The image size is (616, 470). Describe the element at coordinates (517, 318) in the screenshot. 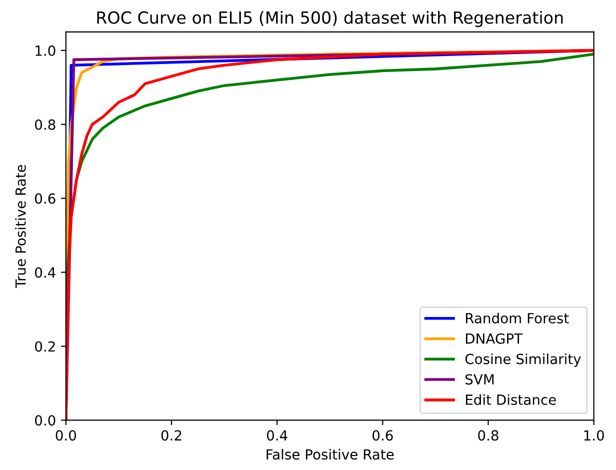

I see `legend-label: Random Forest` at that location.